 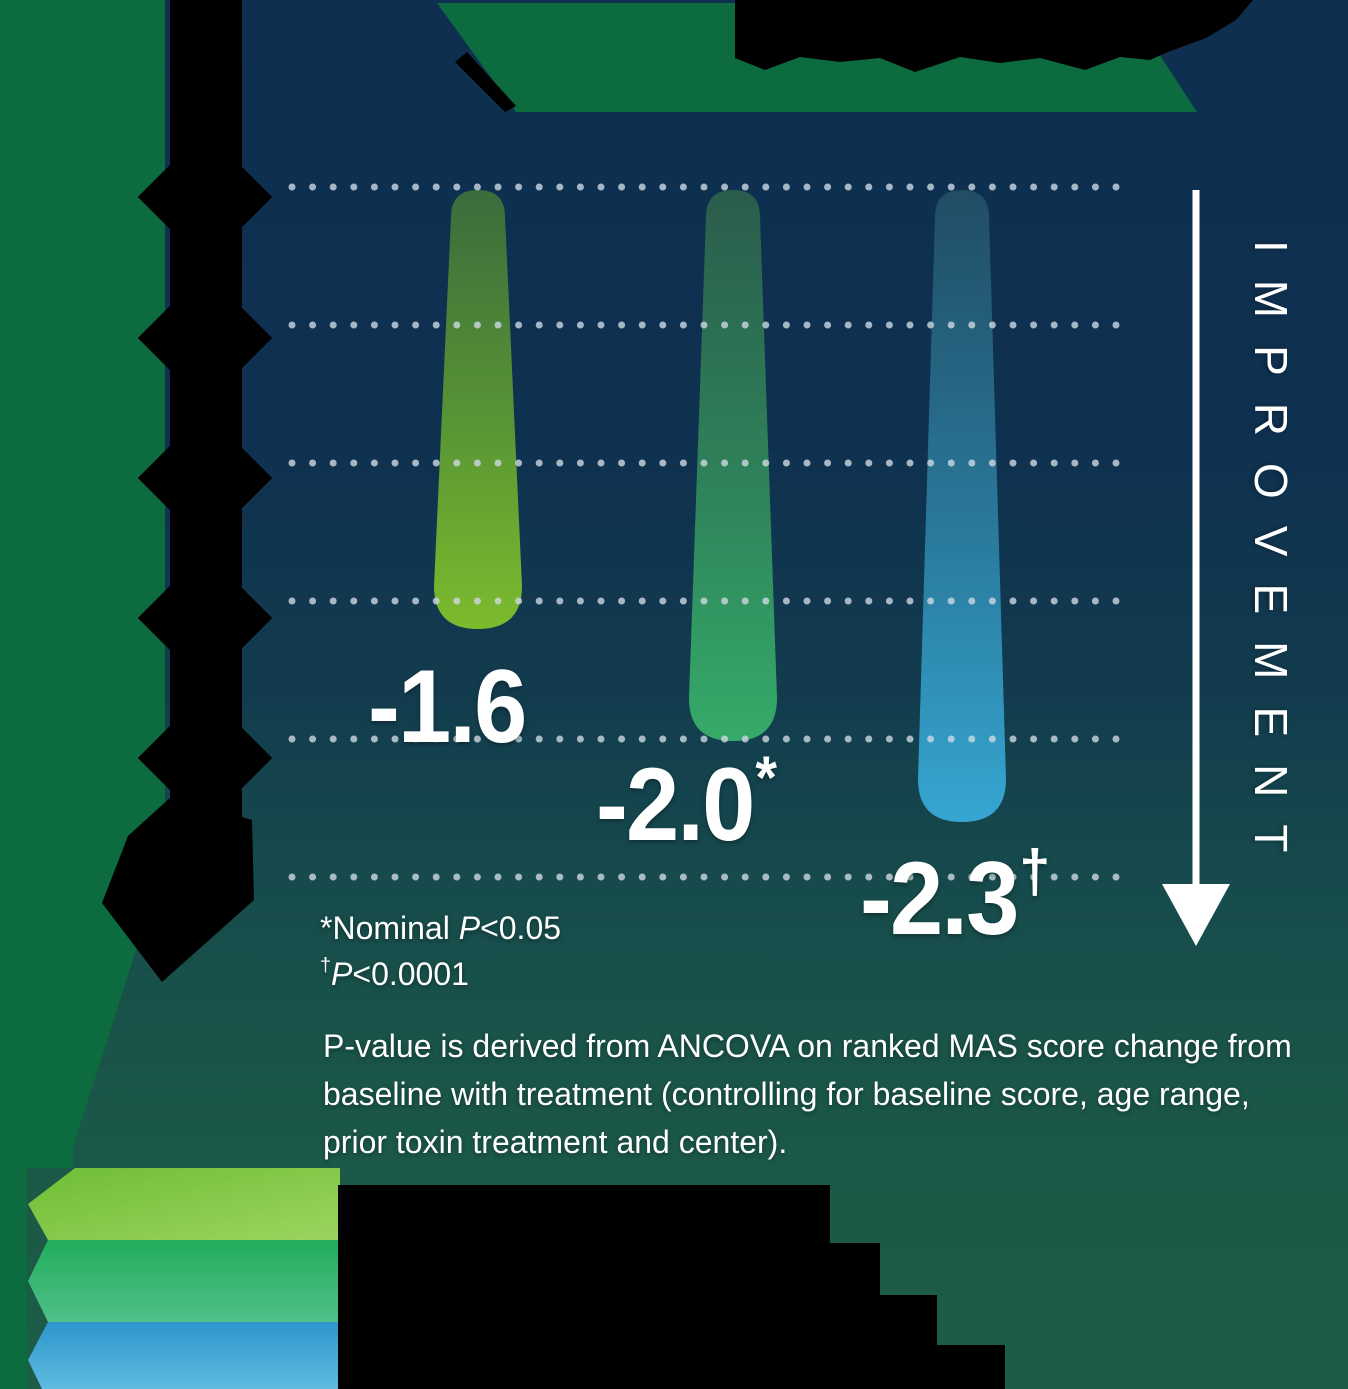 I want to click on footnote-dagger: †P<0.0001, so click(x=394, y=973).